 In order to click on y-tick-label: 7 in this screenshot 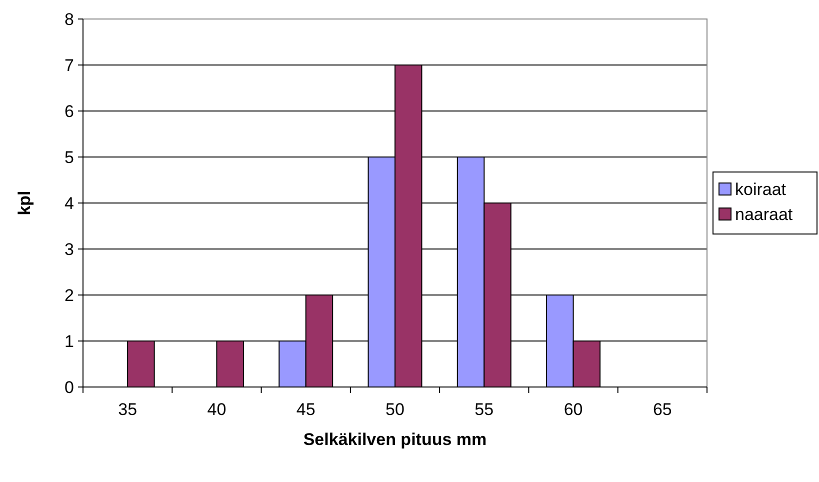, I will do `click(69, 65)`.